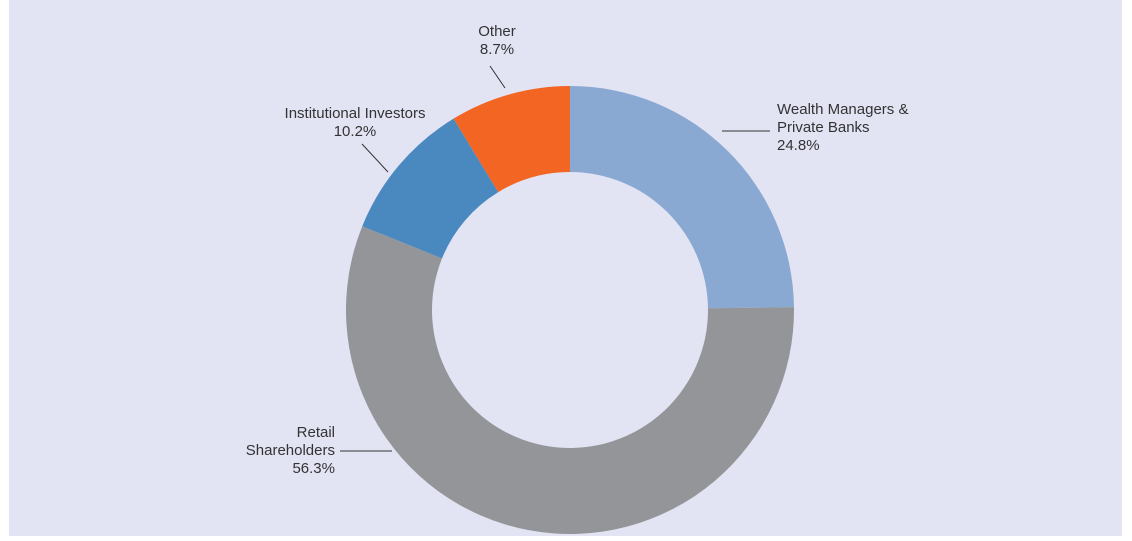 The width and height of the screenshot is (1132, 541). I want to click on category-label: Institutional Investors, so click(355, 113).